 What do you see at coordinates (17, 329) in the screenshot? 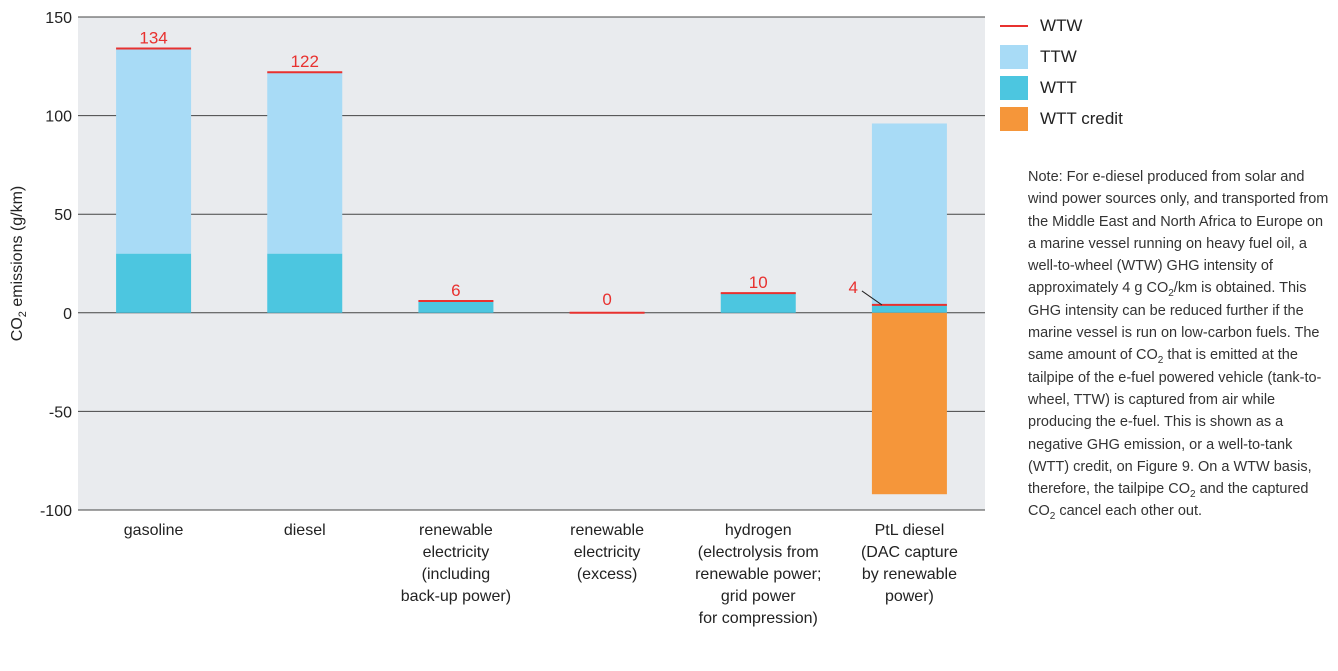
I see `y-axis-label-main: CO` at bounding box center [17, 329].